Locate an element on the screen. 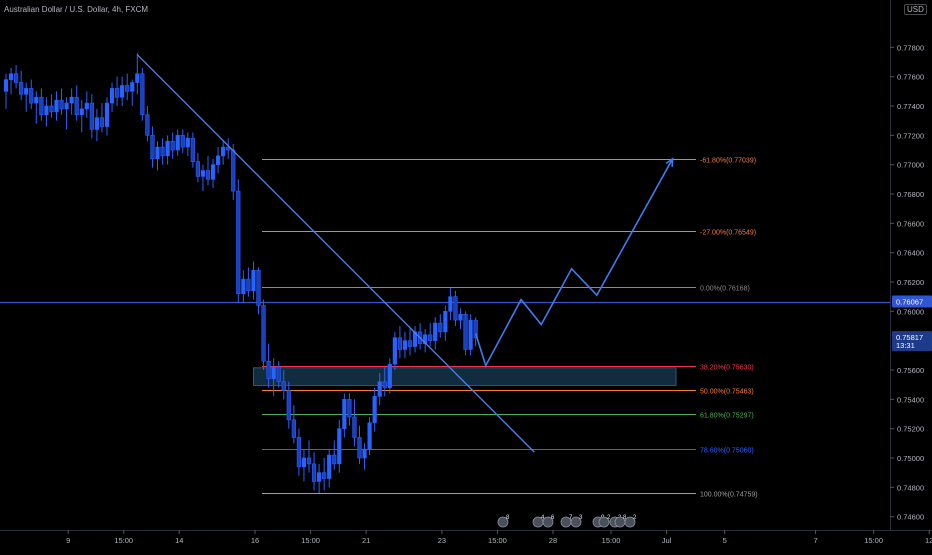  event-flag-icon is located at coordinates (503, 522).